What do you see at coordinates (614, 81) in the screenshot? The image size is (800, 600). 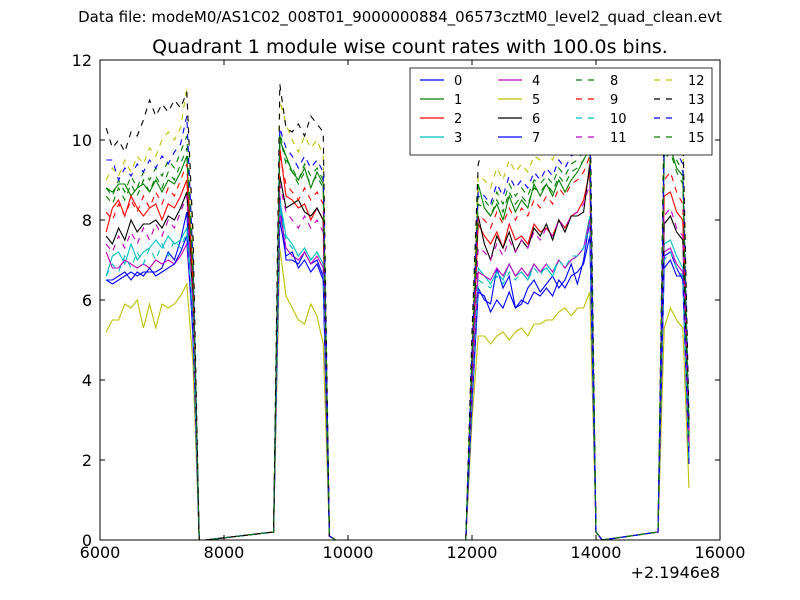 I see `legend-label-8: 8` at bounding box center [614, 81].